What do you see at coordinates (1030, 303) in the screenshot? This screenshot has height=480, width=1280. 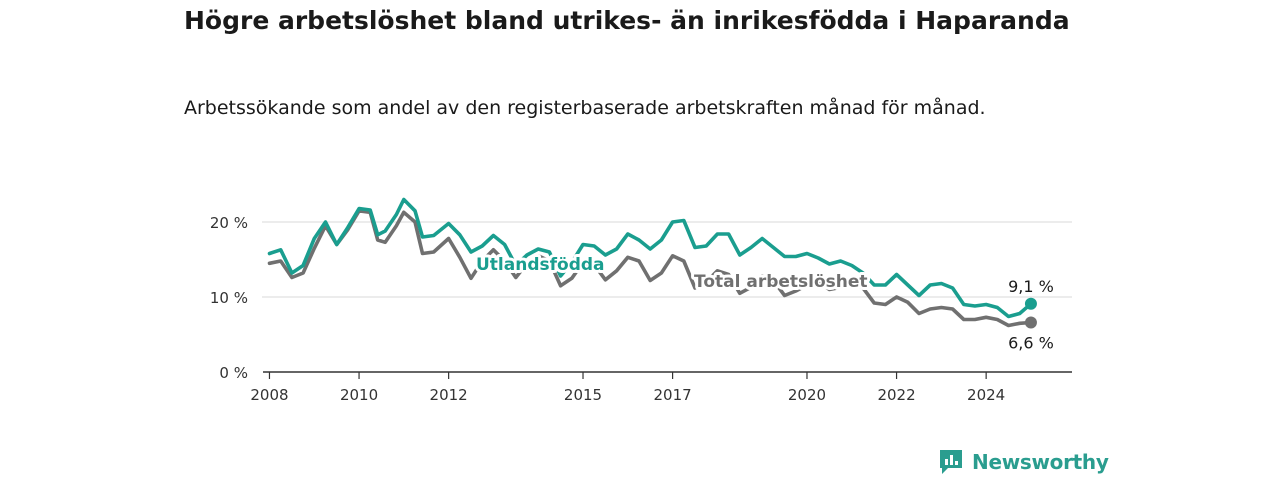 I see `end-point-utlandsfödda` at bounding box center [1030, 303].